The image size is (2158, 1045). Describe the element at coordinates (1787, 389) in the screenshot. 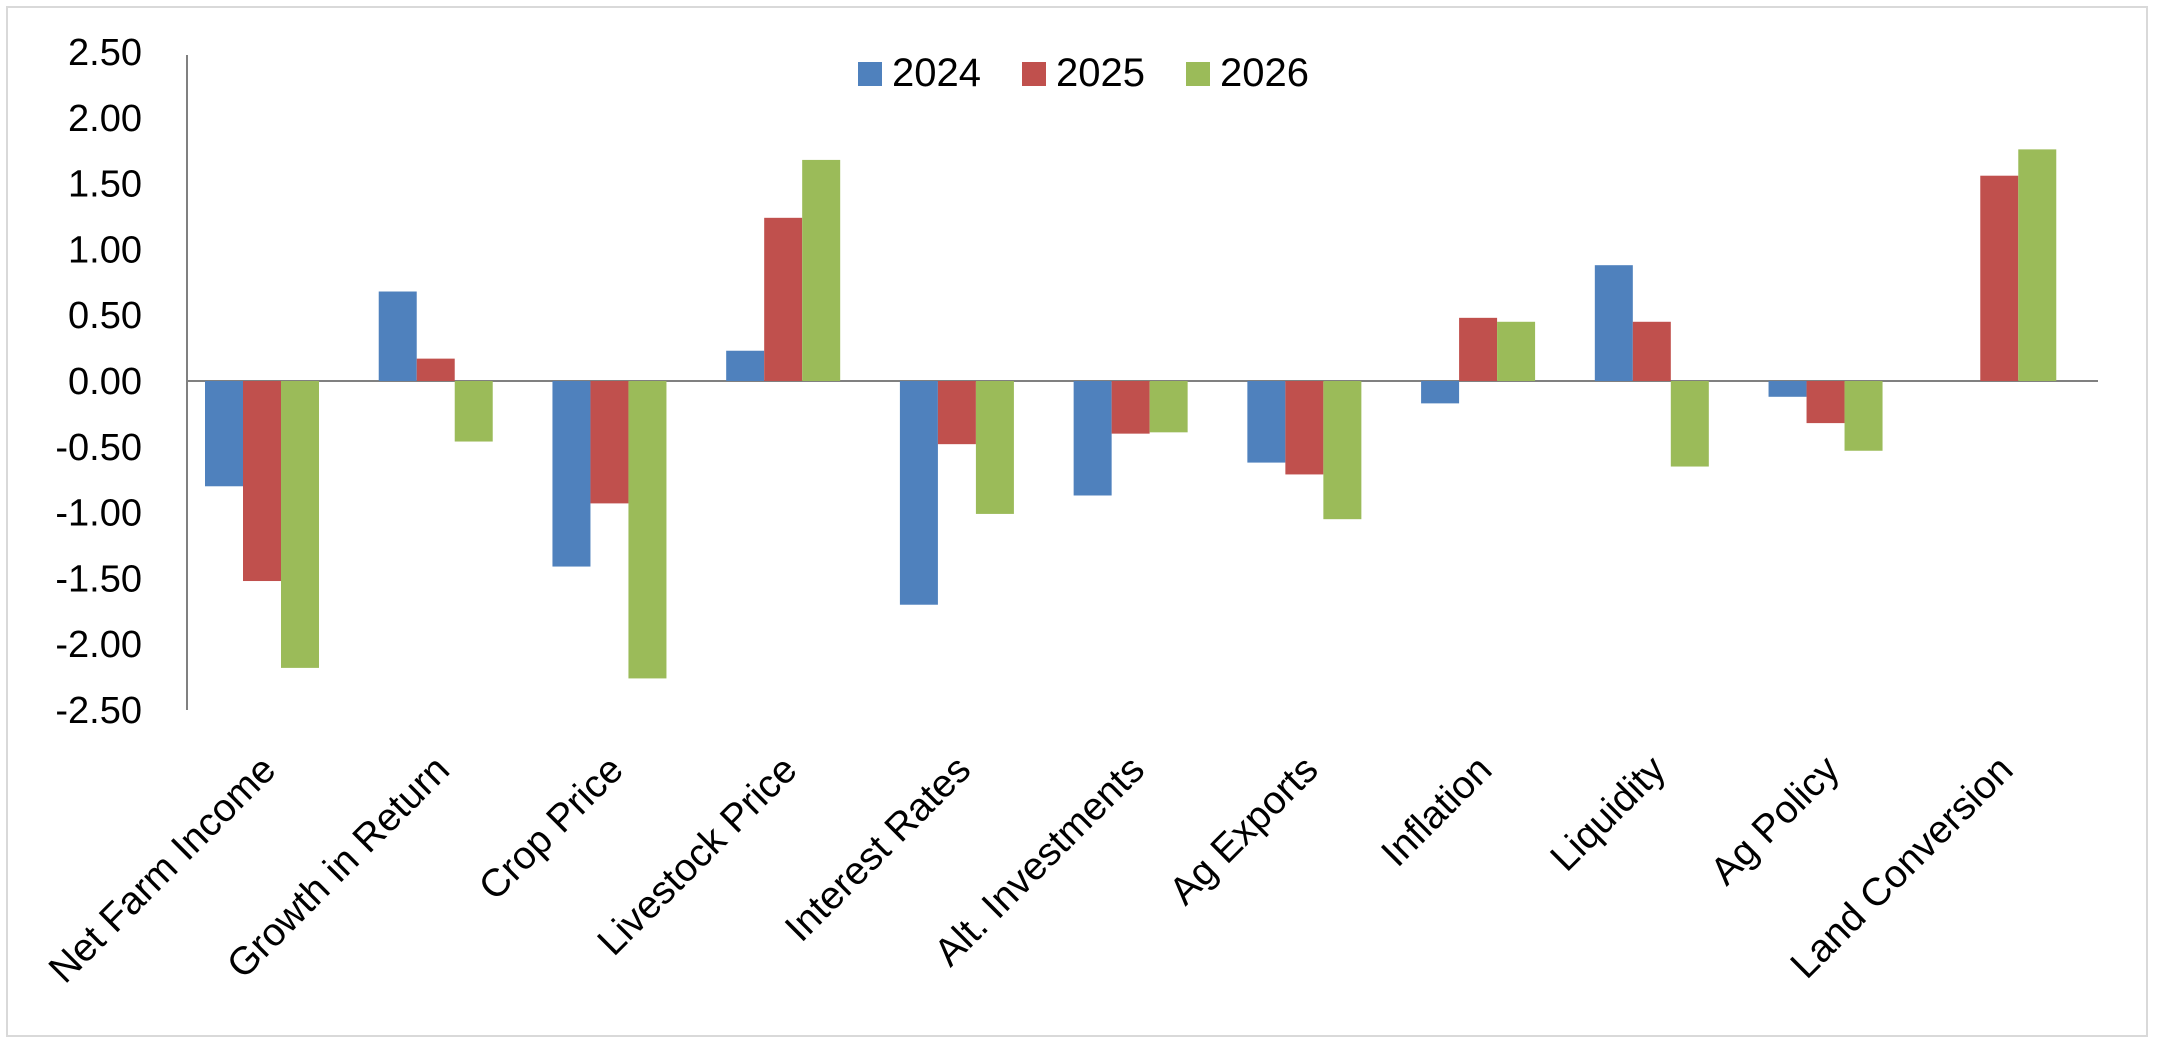

I see `bar-2024-ag-policy` at that location.